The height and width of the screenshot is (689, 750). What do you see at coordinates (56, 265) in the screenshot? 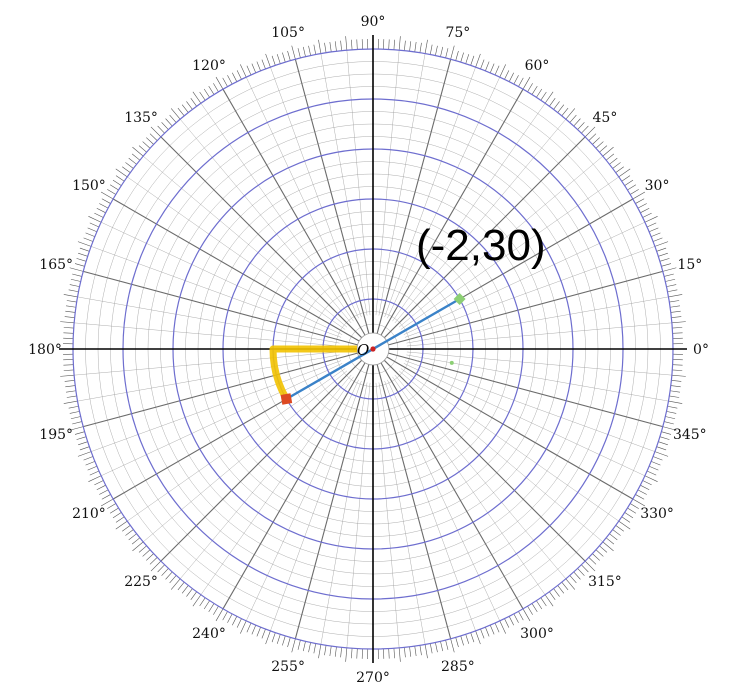
I see `angle-label: 165°` at bounding box center [56, 265].